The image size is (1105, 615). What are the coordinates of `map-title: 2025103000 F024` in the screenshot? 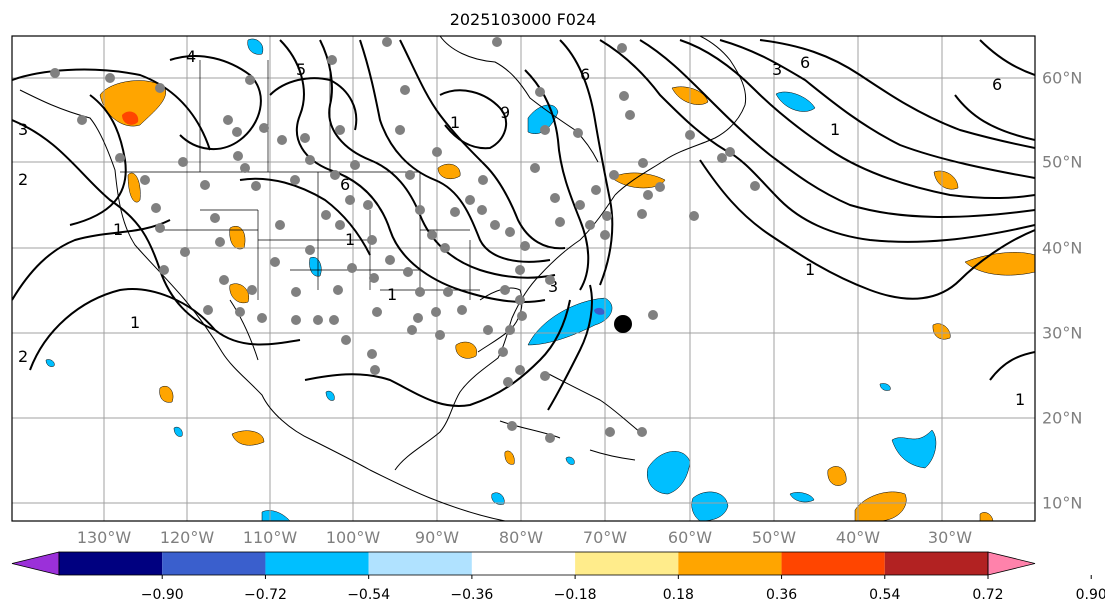 It's located at (523, 19).